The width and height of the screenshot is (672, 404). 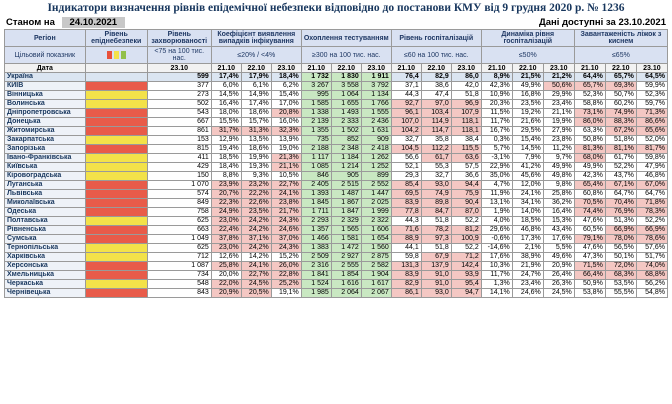 What do you see at coordinates (652, 275) in the screenshot?
I see `oxygen-value: 68,8%` at bounding box center [652, 275].